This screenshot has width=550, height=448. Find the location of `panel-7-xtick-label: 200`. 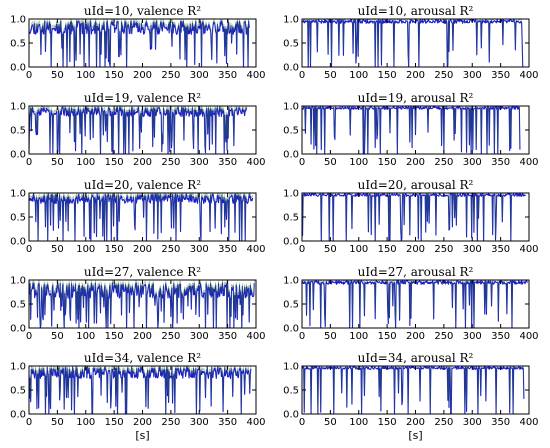

panel-7-xtick-label: 200 is located at coordinates (415, 336).